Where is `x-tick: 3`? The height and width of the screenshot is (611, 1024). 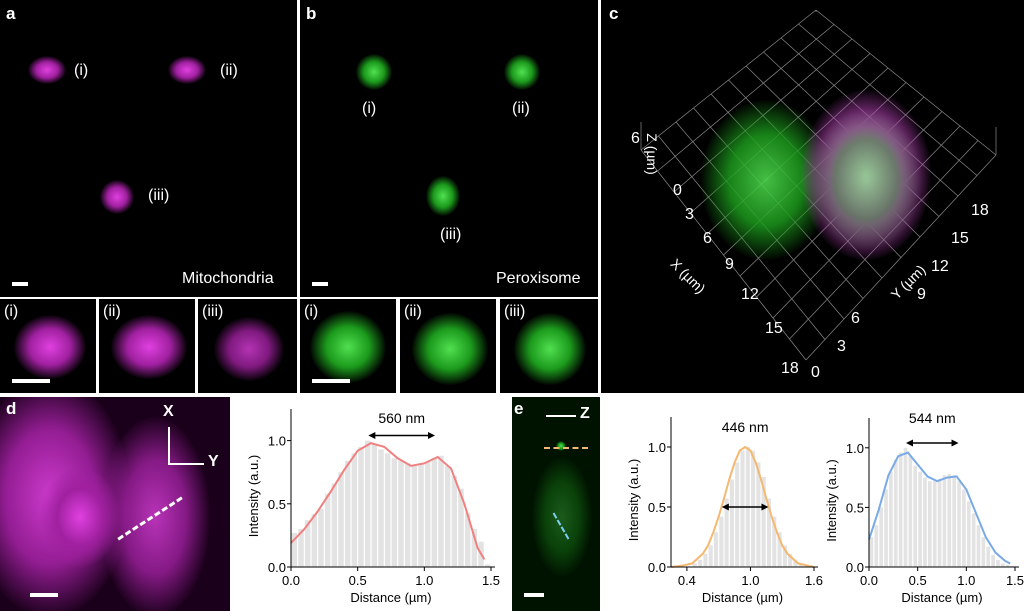 x-tick: 3 is located at coordinates (689, 214).